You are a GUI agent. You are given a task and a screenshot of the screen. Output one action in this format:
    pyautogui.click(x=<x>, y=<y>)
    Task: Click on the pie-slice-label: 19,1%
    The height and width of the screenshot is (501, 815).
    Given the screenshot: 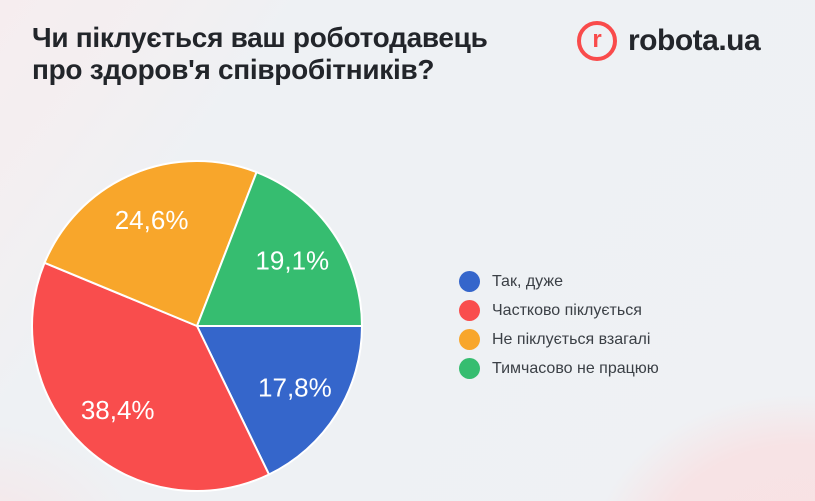 What is the action you would take?
    pyautogui.click(x=292, y=261)
    